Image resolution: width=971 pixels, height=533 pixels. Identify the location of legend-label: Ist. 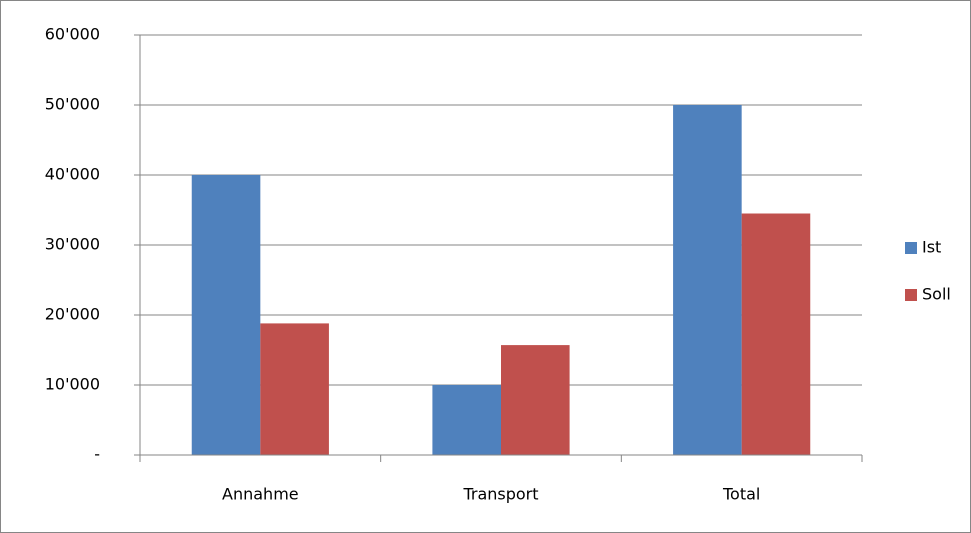
(931, 247).